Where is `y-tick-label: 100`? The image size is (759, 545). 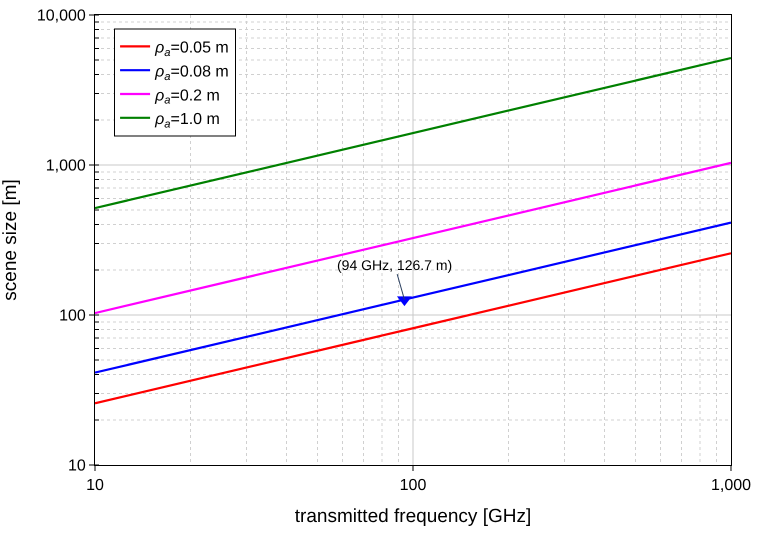
y-tick-label: 100 is located at coordinates (72, 316).